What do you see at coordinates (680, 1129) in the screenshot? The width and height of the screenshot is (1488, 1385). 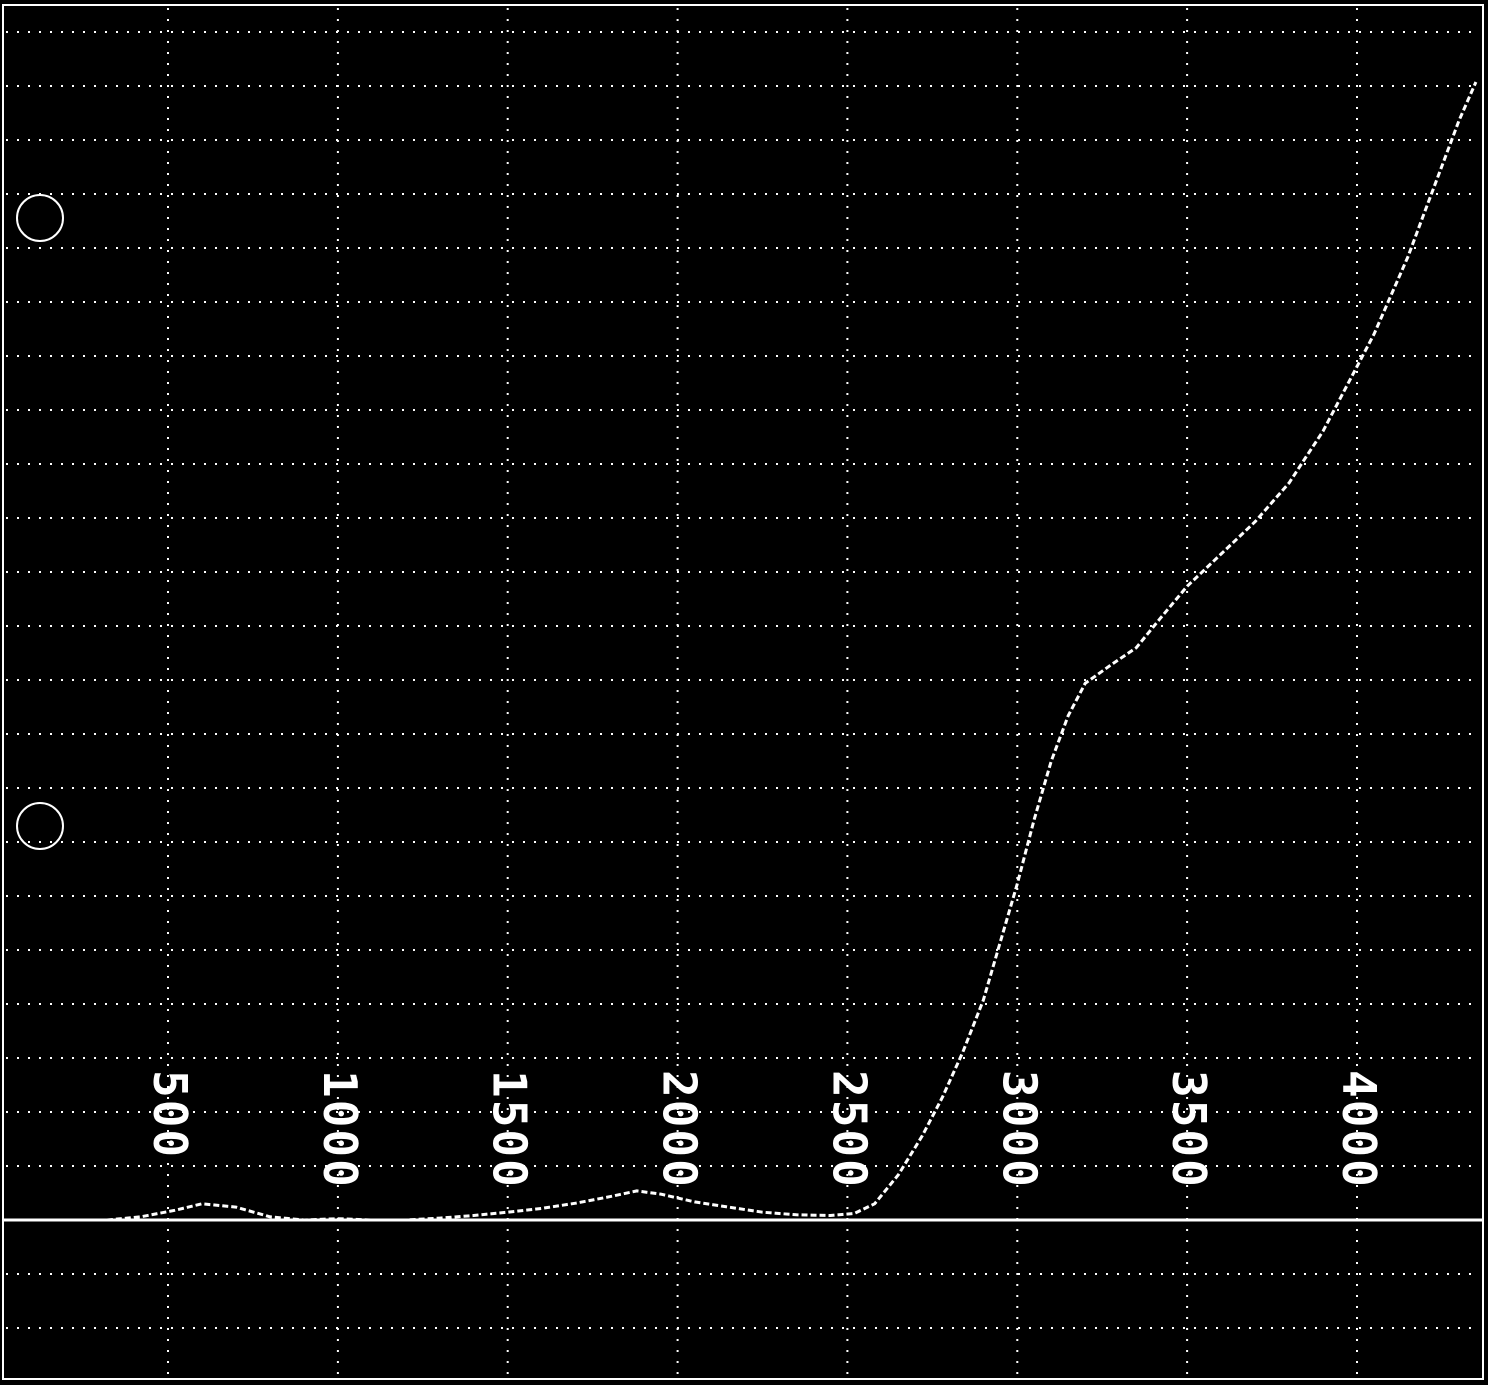 I see `x-tick-label: 2000` at bounding box center [680, 1129].